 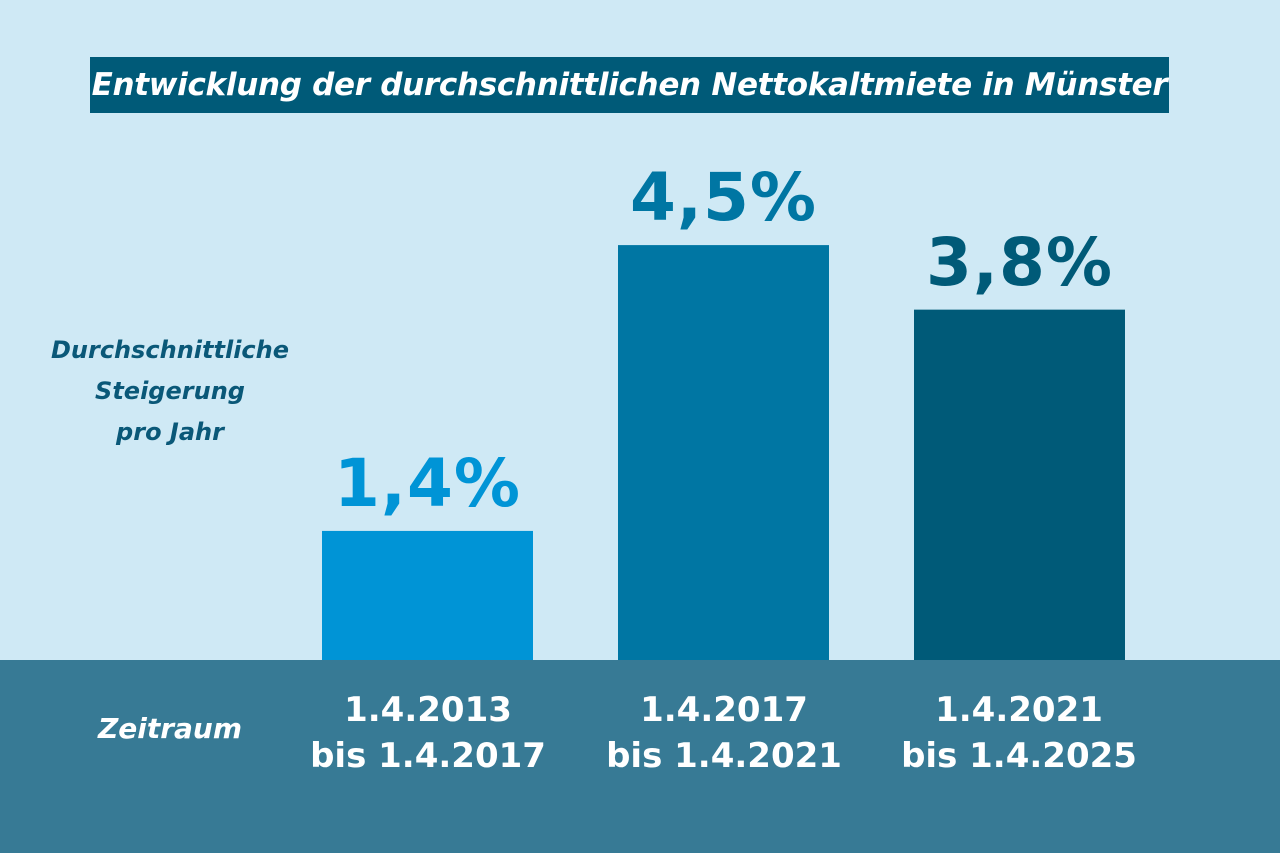 I want to click on x-tick-label-line: bis 1.4.2017, so click(x=428, y=756).